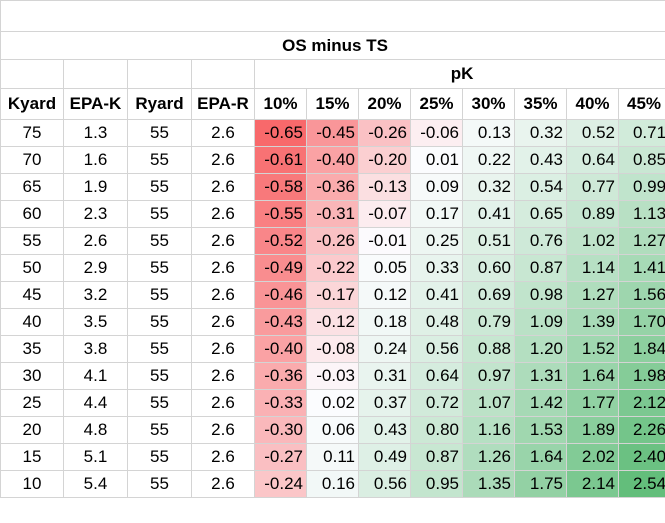 Image resolution: width=665 pixels, height=523 pixels. What do you see at coordinates (592, 430) in the screenshot?
I see `value-cell: 1.89` at bounding box center [592, 430].